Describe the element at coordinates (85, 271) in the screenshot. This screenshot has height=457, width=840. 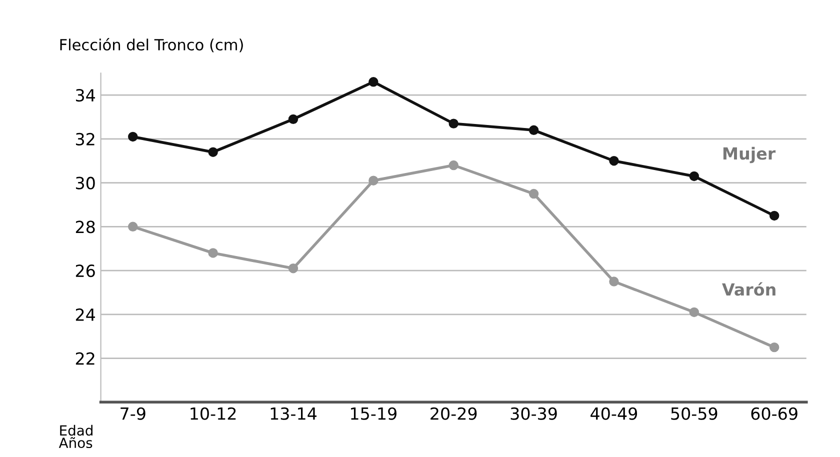
I see `y-tick-label: 26` at that location.